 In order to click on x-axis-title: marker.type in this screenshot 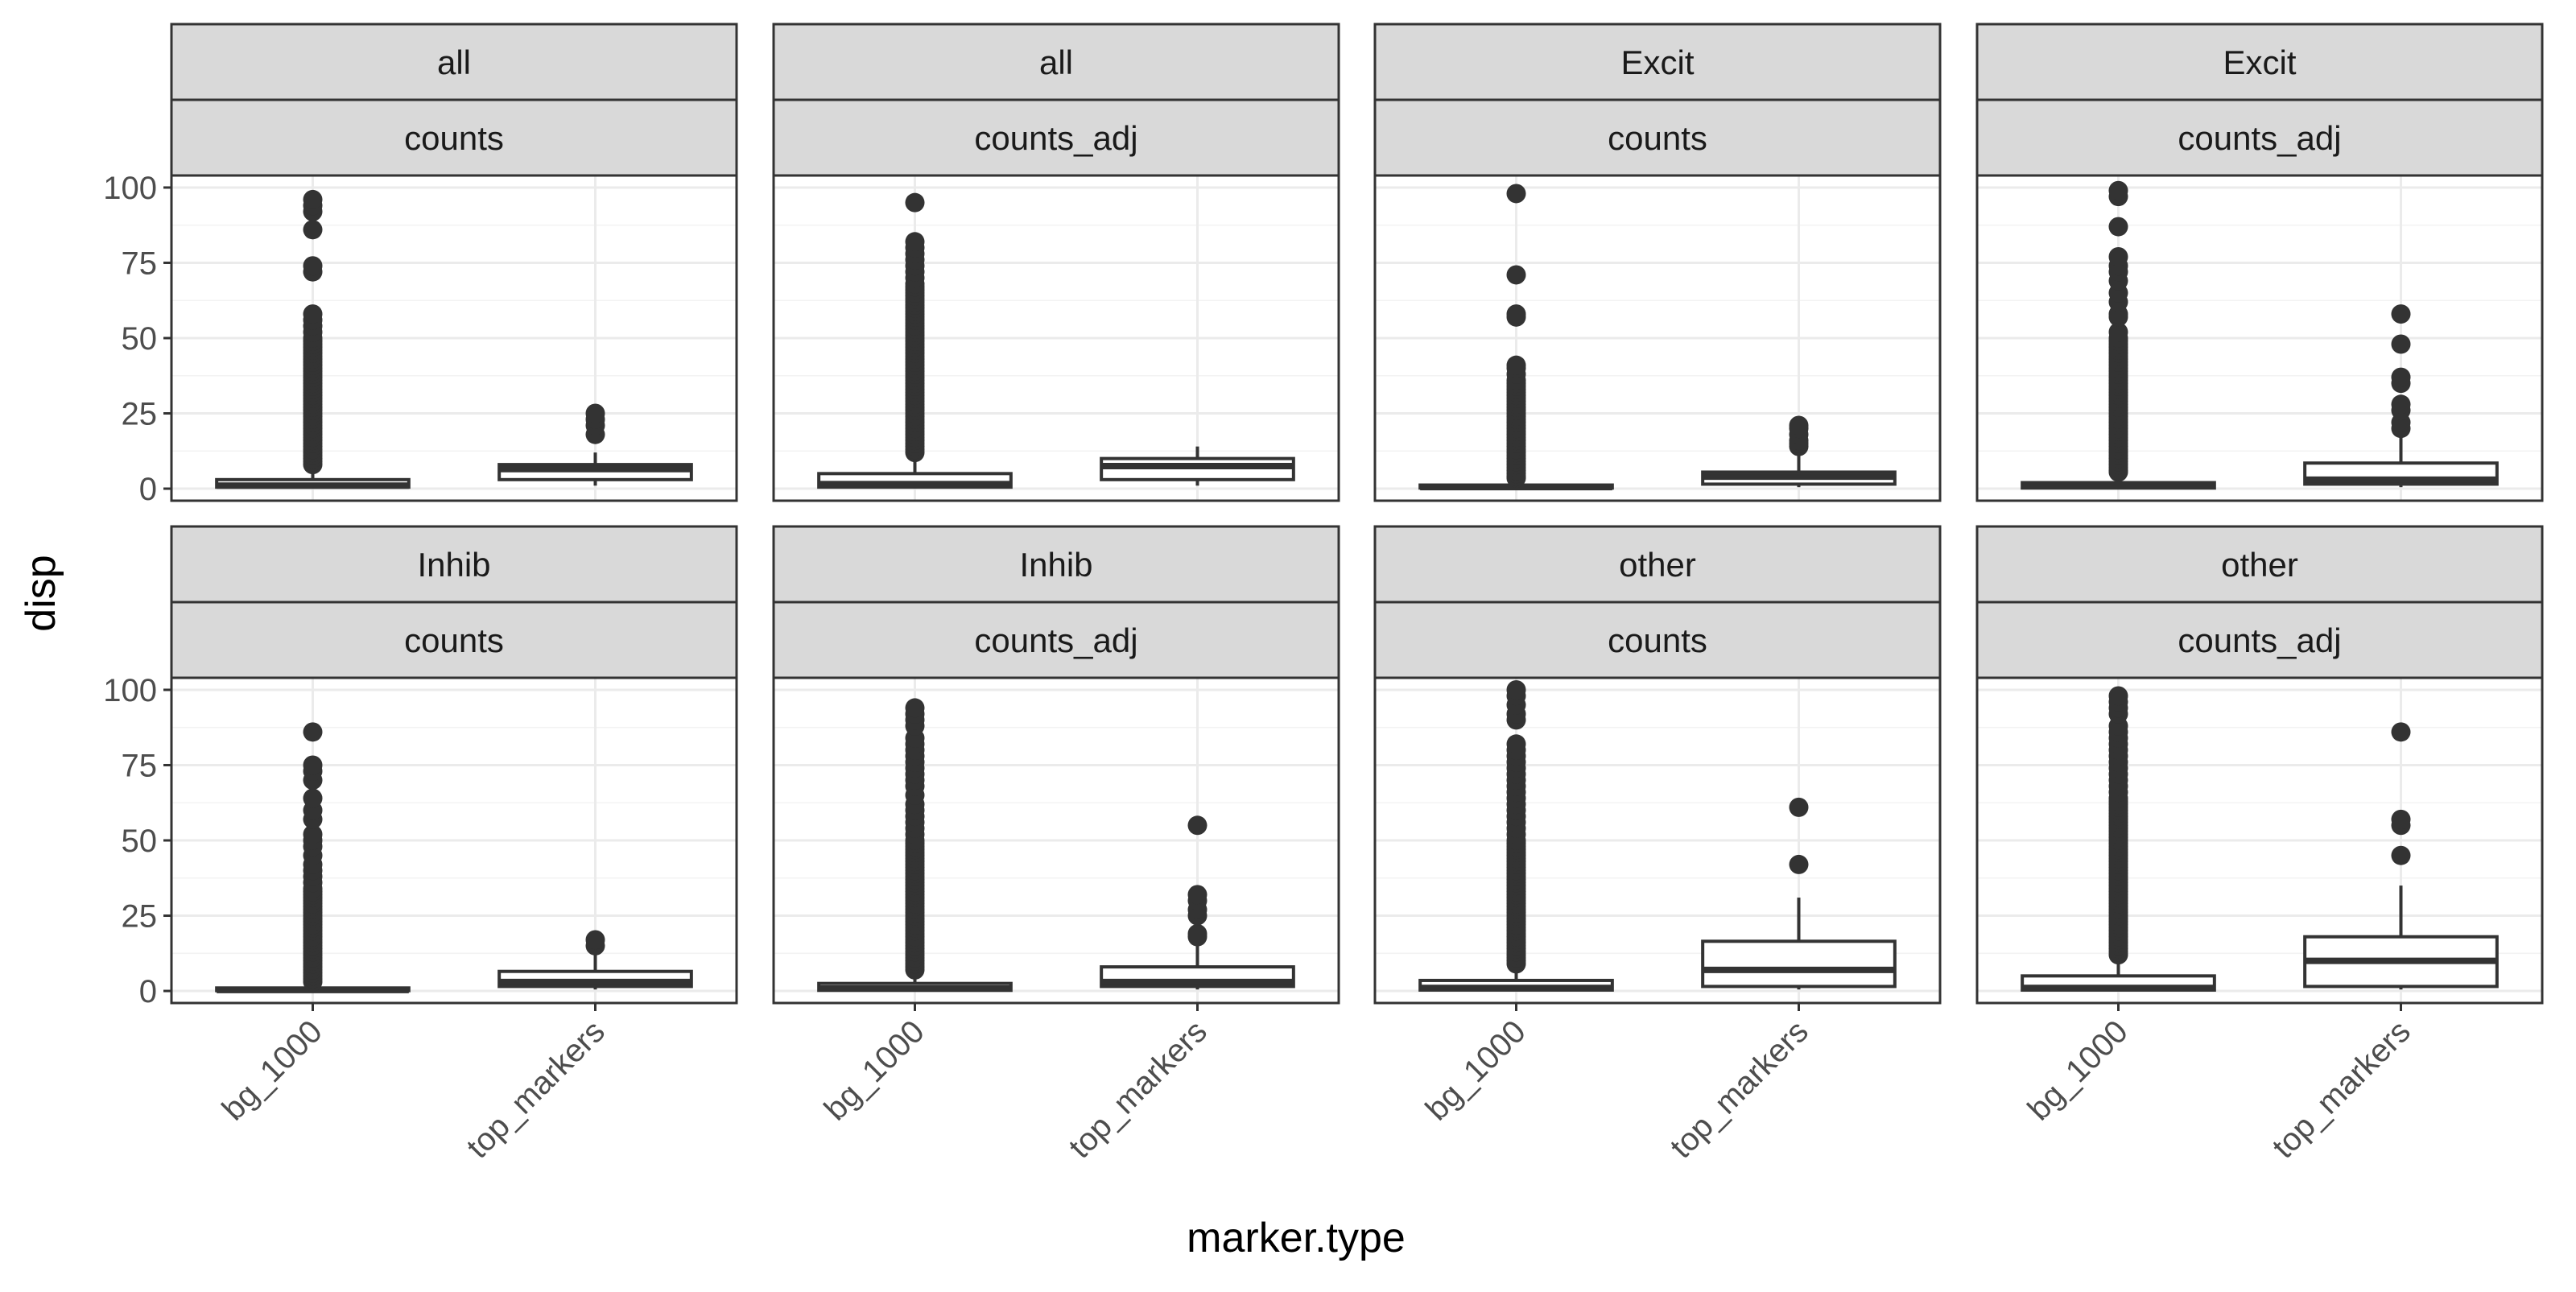, I will do `click(1296, 1238)`.